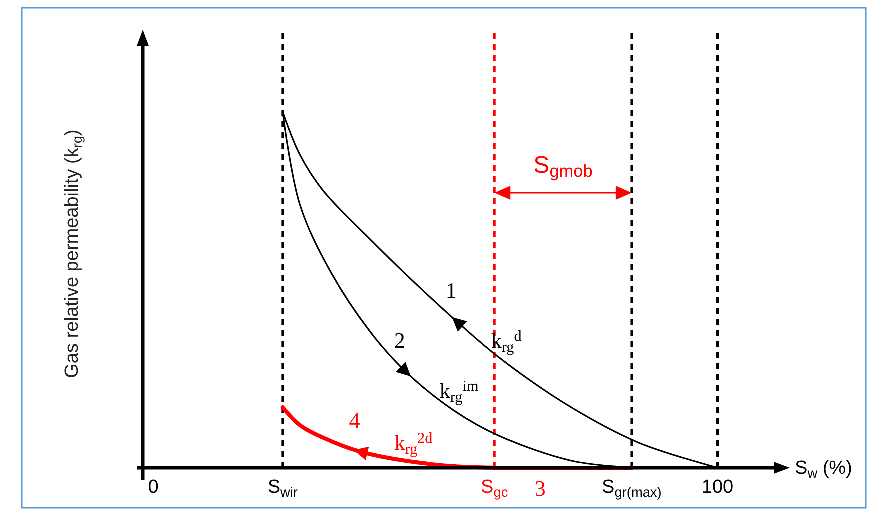  What do you see at coordinates (823, 469) in the screenshot?
I see `x-axis-title: S$_{w}$ (%)` at bounding box center [823, 469].